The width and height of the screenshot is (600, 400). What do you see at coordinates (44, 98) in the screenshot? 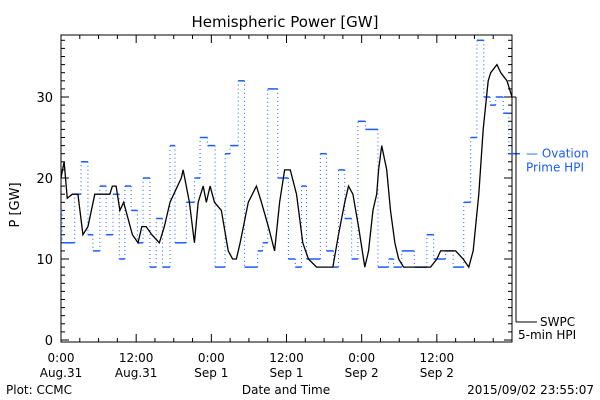
I see `y-tick-label: 30` at bounding box center [44, 98].